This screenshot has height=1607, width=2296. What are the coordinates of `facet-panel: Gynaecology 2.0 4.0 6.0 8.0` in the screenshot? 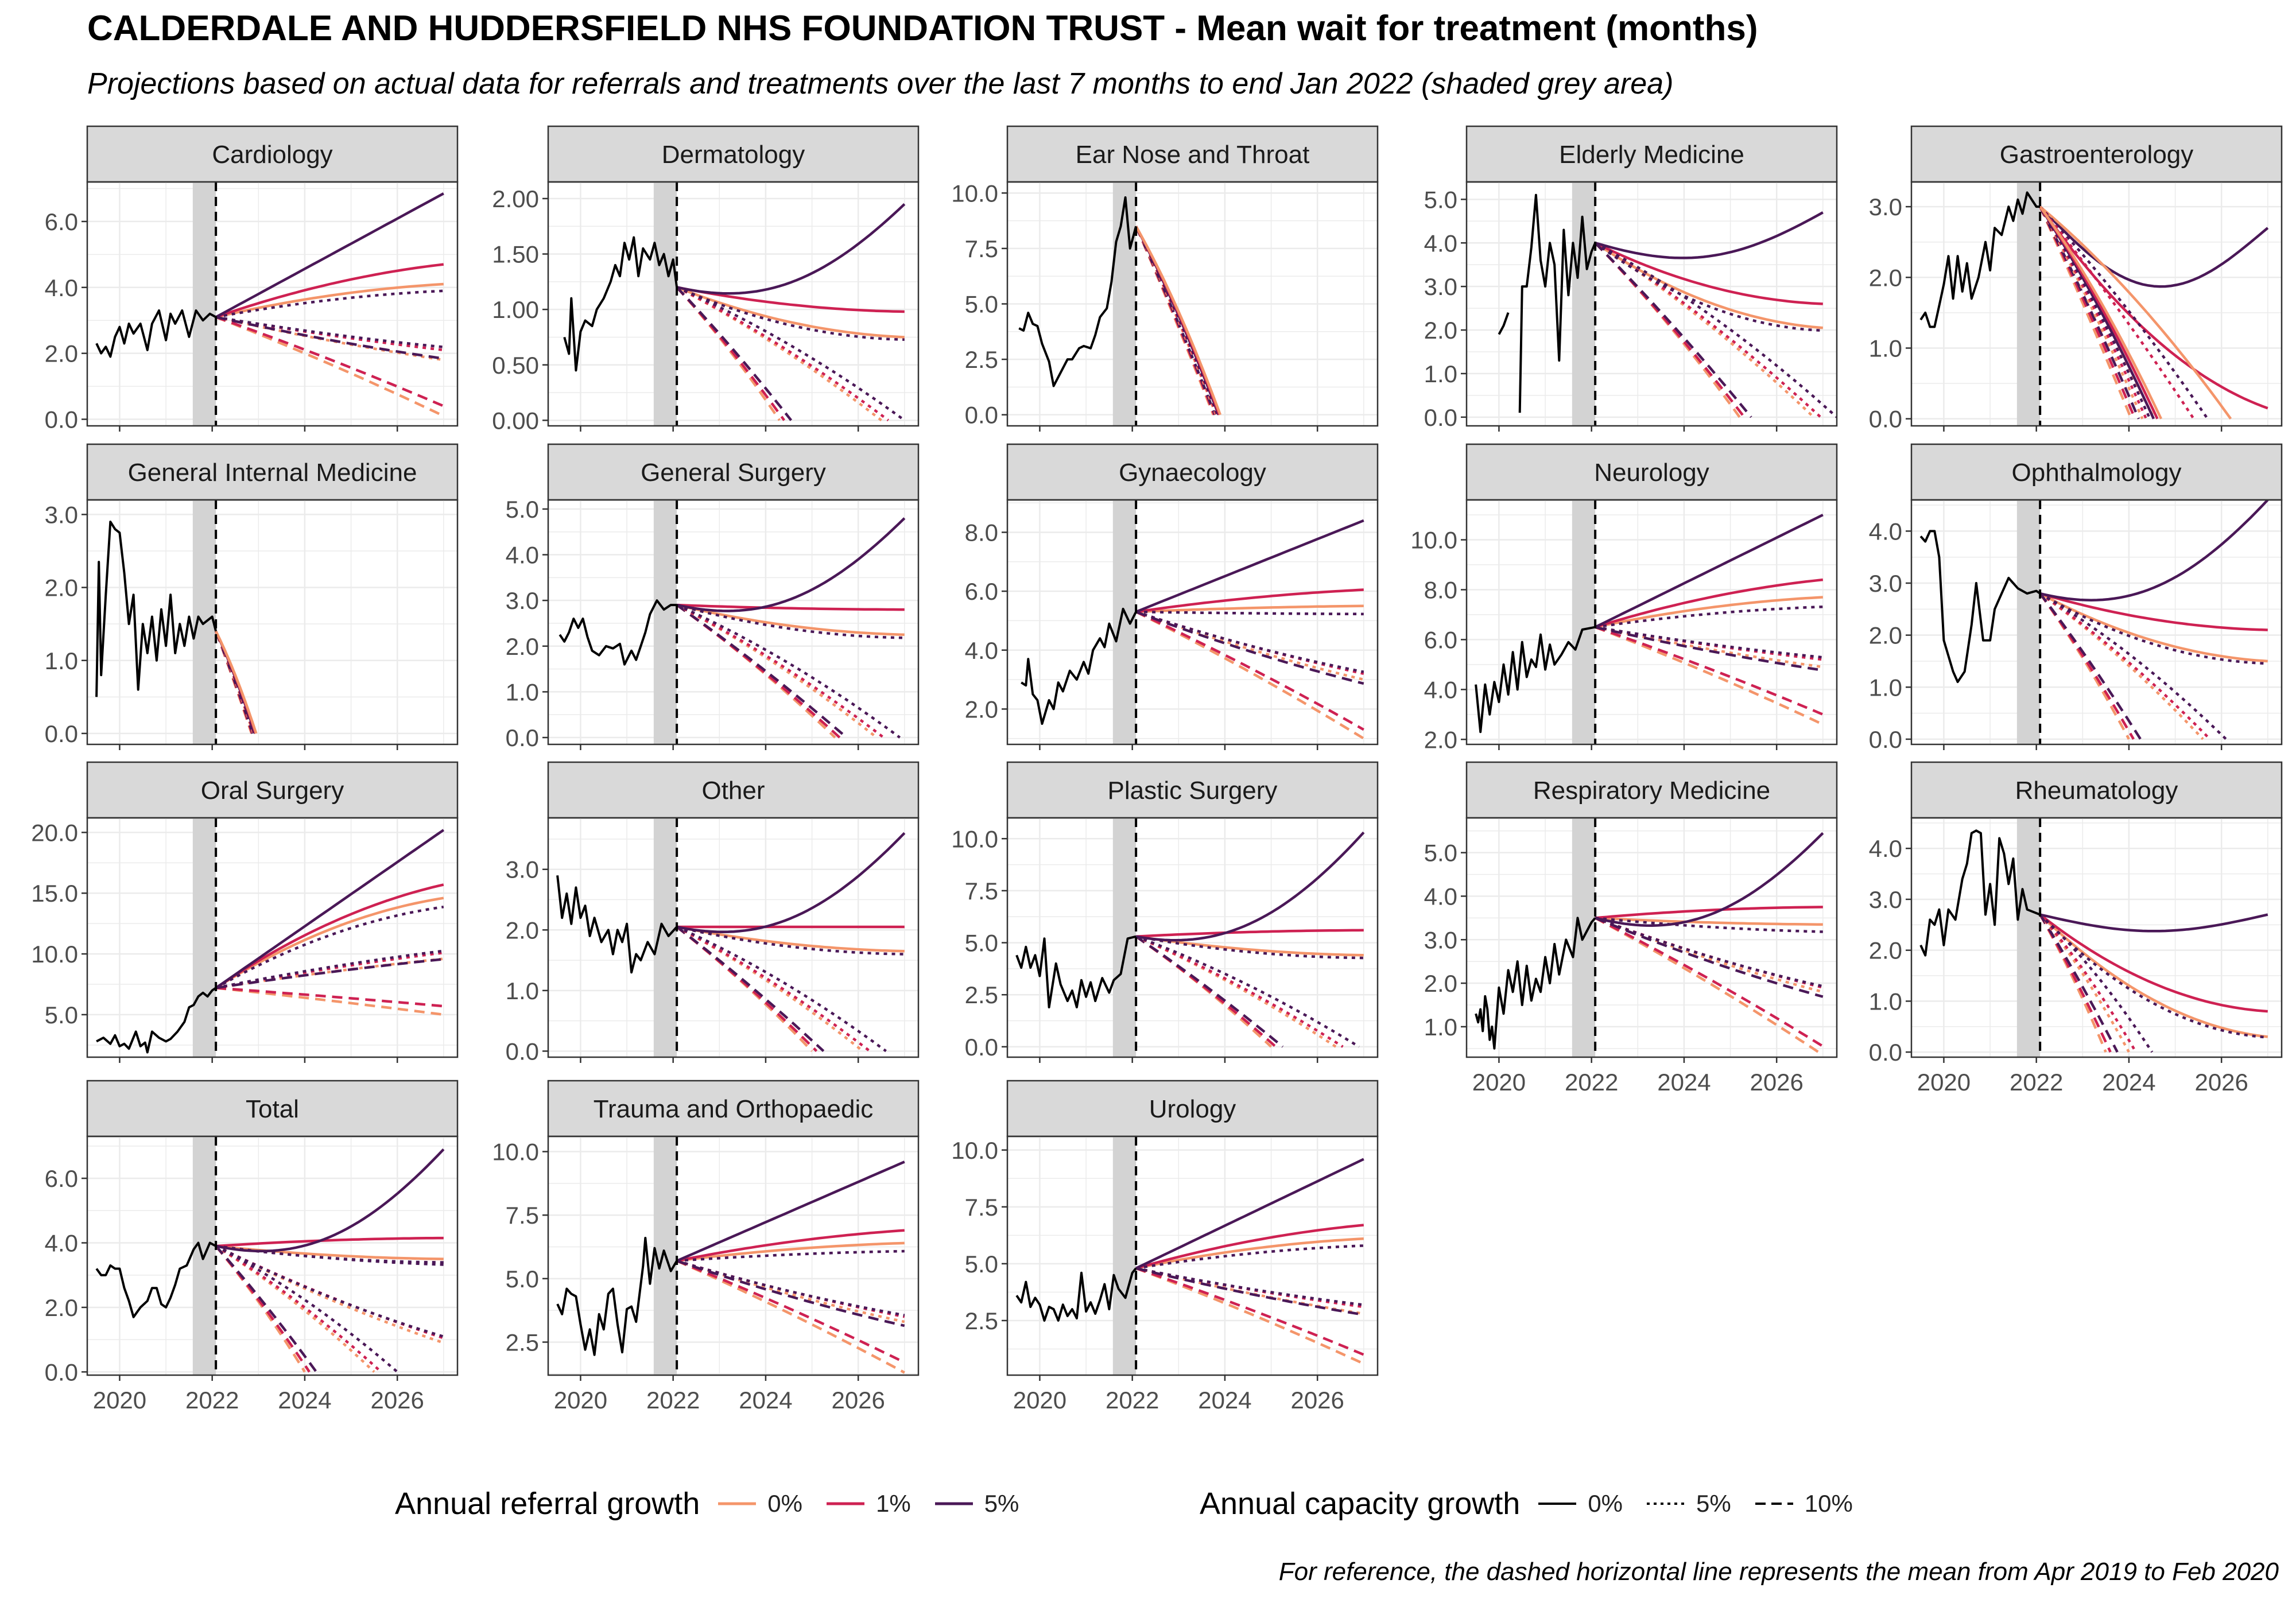 It's located at (1172, 596).